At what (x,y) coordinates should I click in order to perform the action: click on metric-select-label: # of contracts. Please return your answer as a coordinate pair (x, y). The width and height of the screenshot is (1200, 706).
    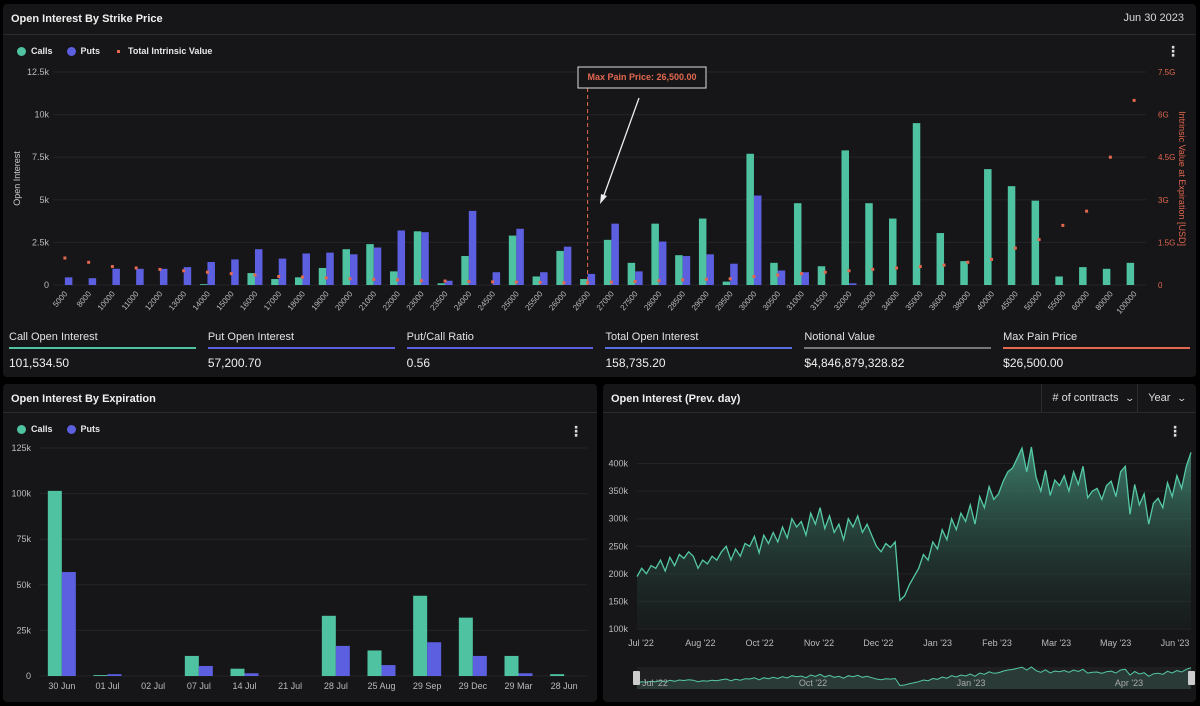
    Looking at the image, I should click on (1085, 398).